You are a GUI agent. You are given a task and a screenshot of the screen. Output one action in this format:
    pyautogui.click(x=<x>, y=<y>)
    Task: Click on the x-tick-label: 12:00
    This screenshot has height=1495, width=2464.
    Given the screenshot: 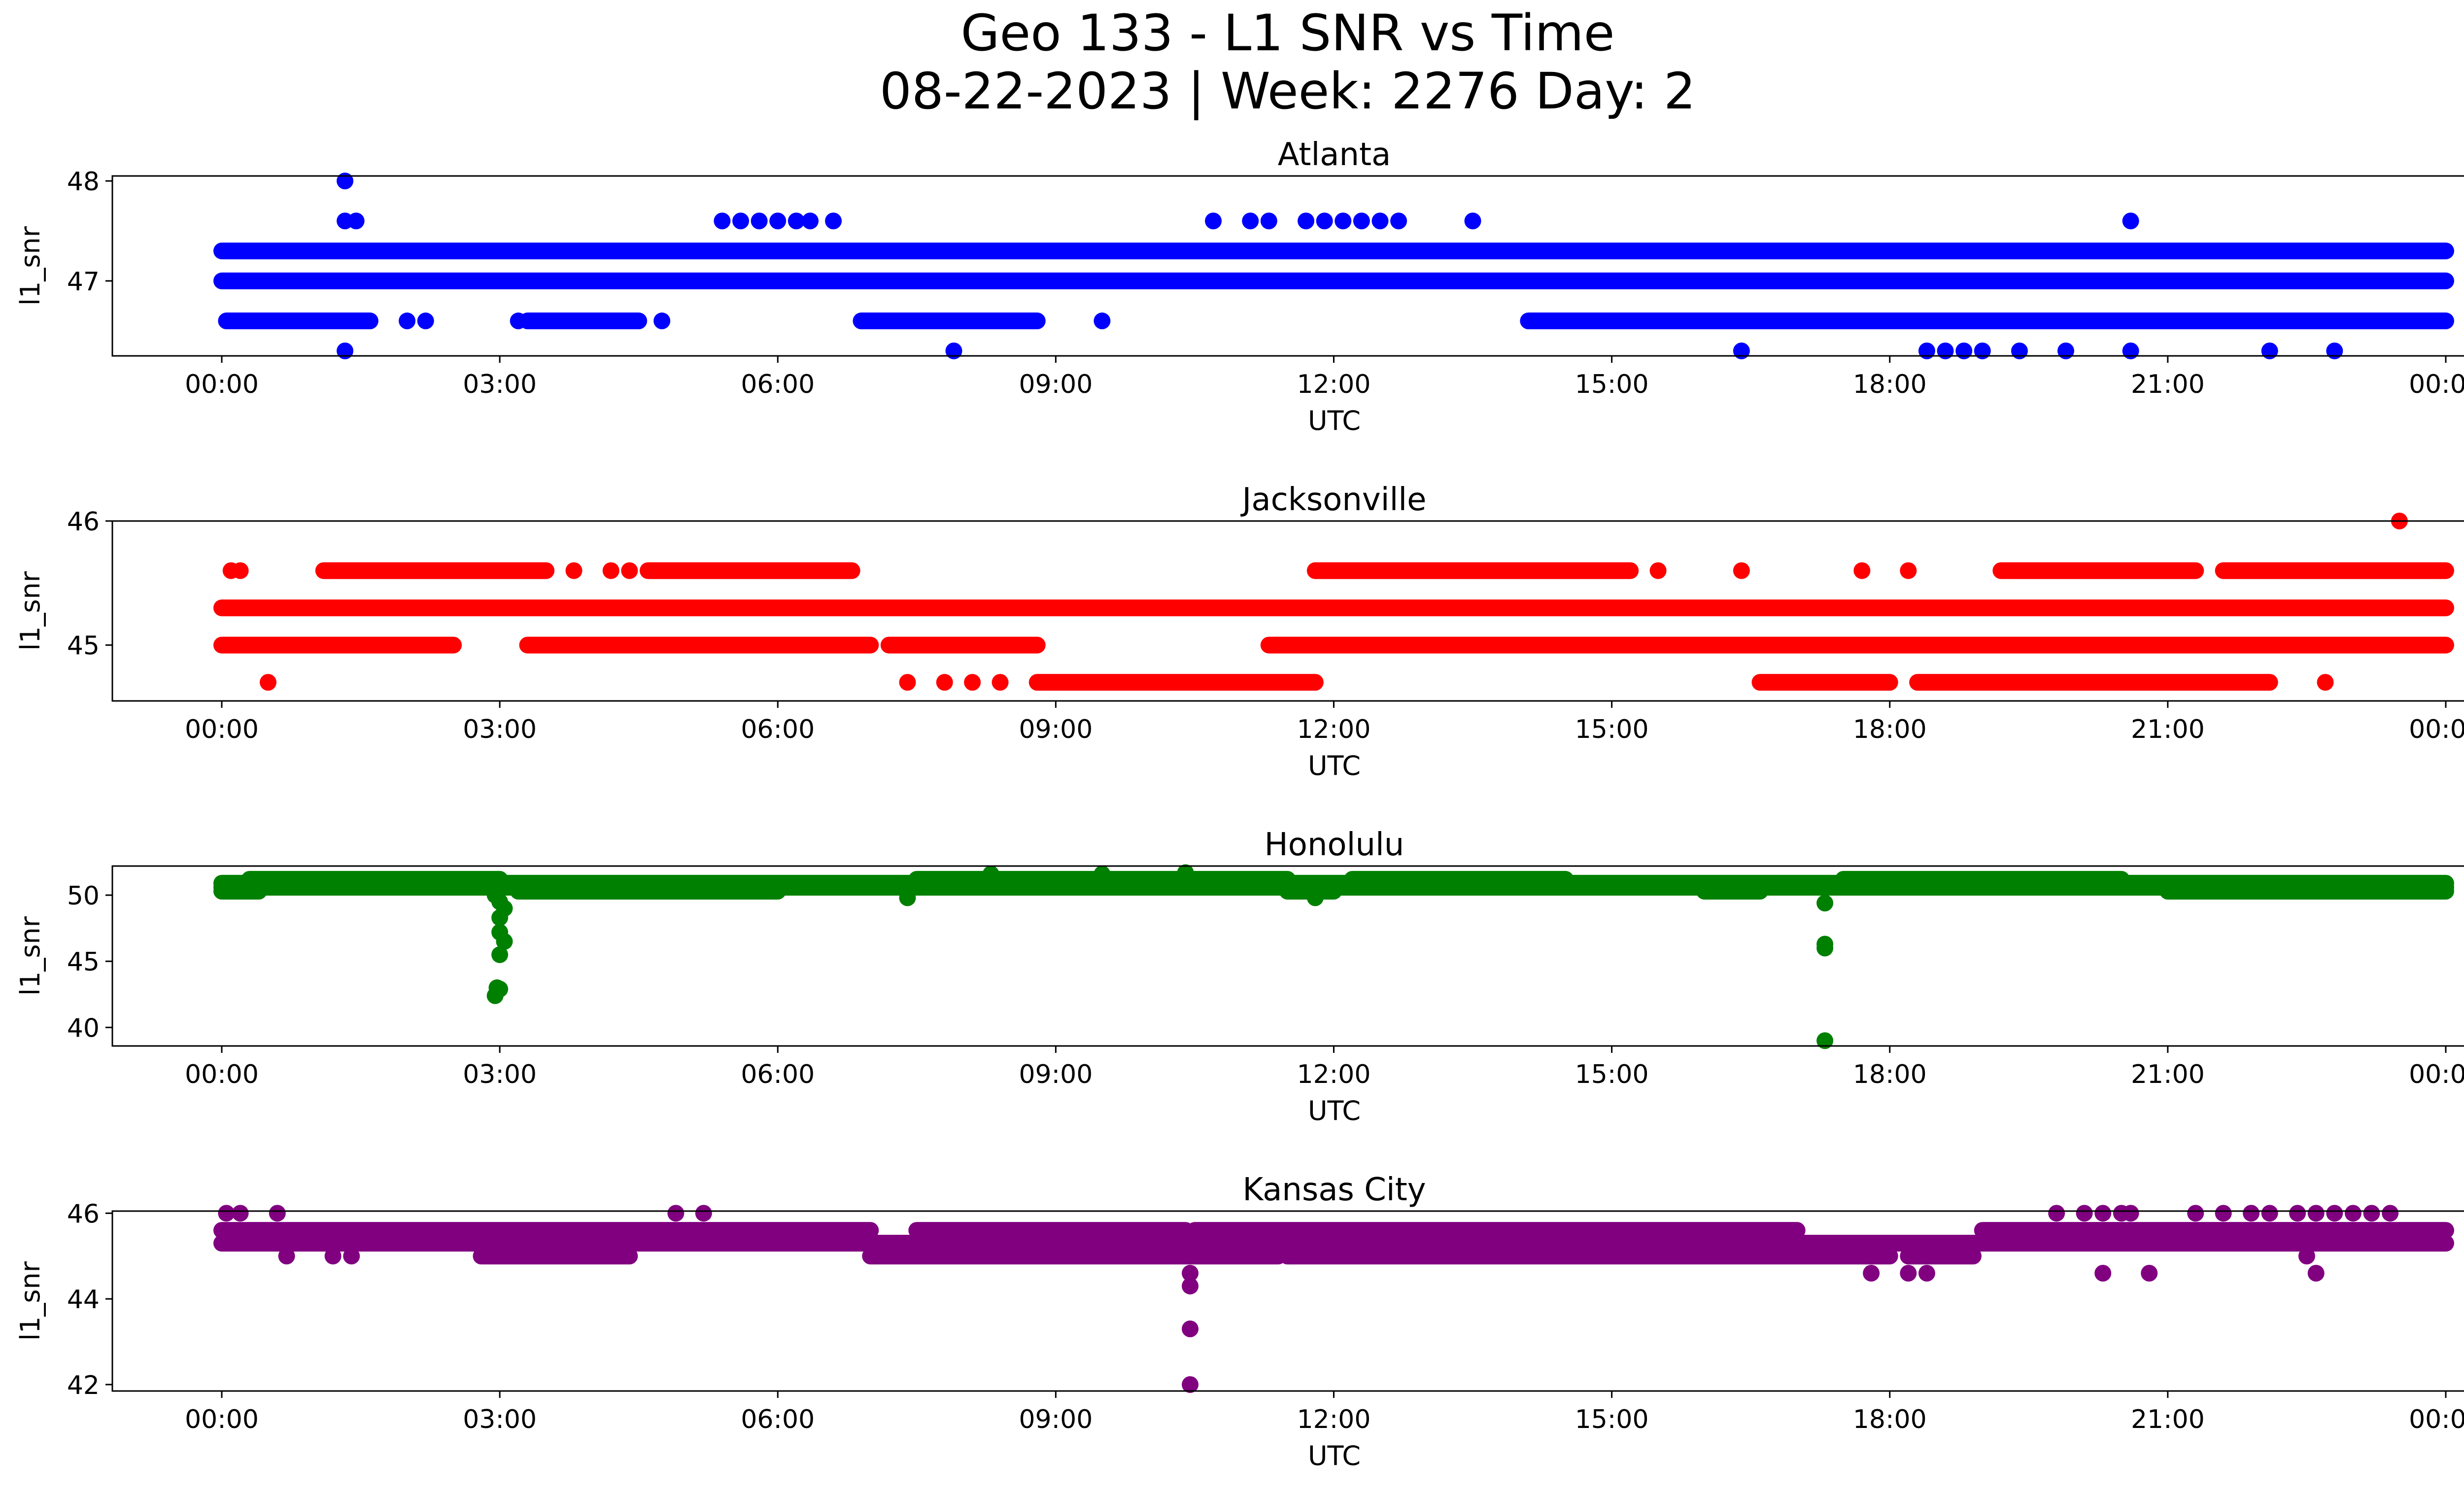 What is the action you would take?
    pyautogui.click(x=1334, y=1074)
    